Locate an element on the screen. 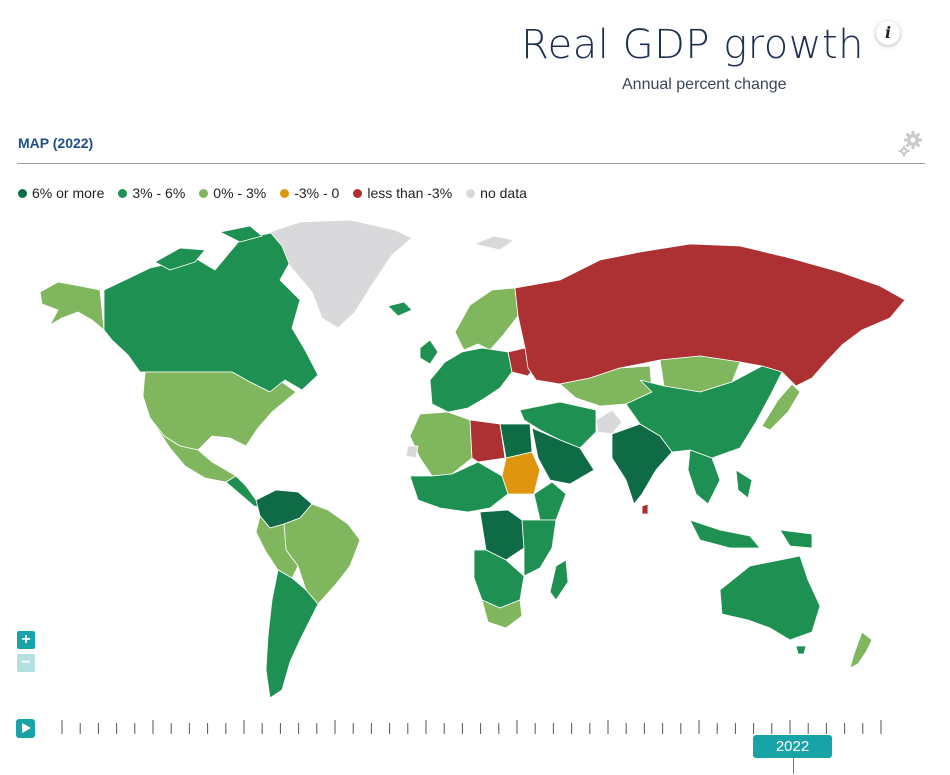 The width and height of the screenshot is (950, 775). legend-item: 3% - 6% is located at coordinates (151, 193).